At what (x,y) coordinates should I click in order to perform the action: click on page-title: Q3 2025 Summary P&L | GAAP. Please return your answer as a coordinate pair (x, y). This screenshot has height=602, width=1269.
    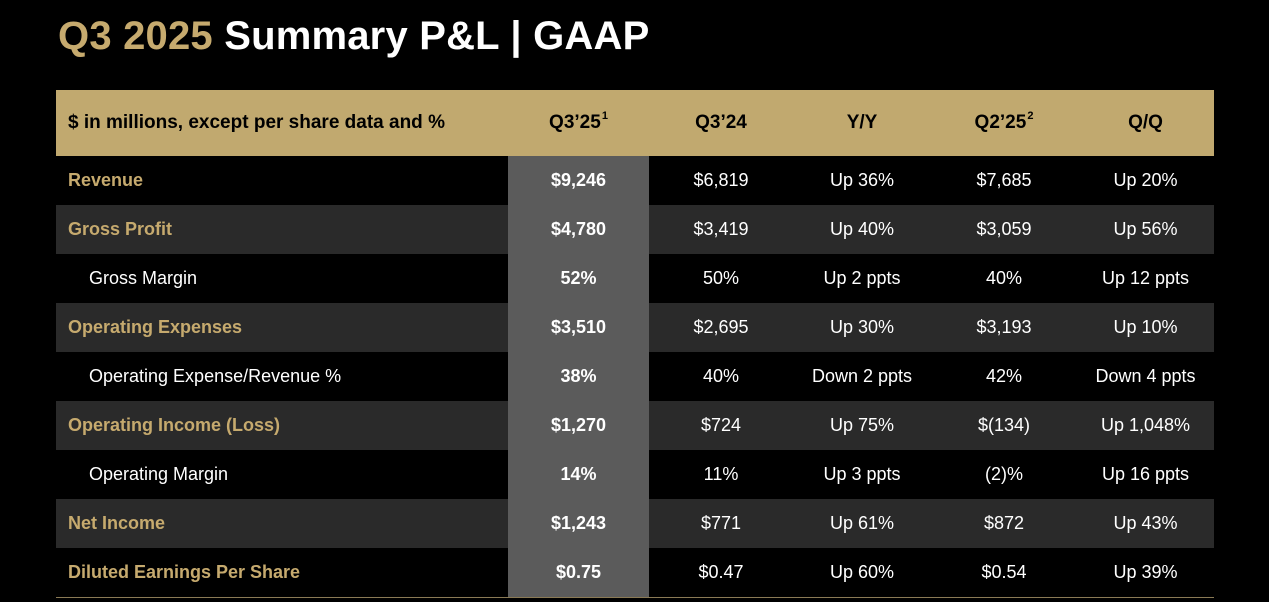
    Looking at the image, I should click on (353, 36).